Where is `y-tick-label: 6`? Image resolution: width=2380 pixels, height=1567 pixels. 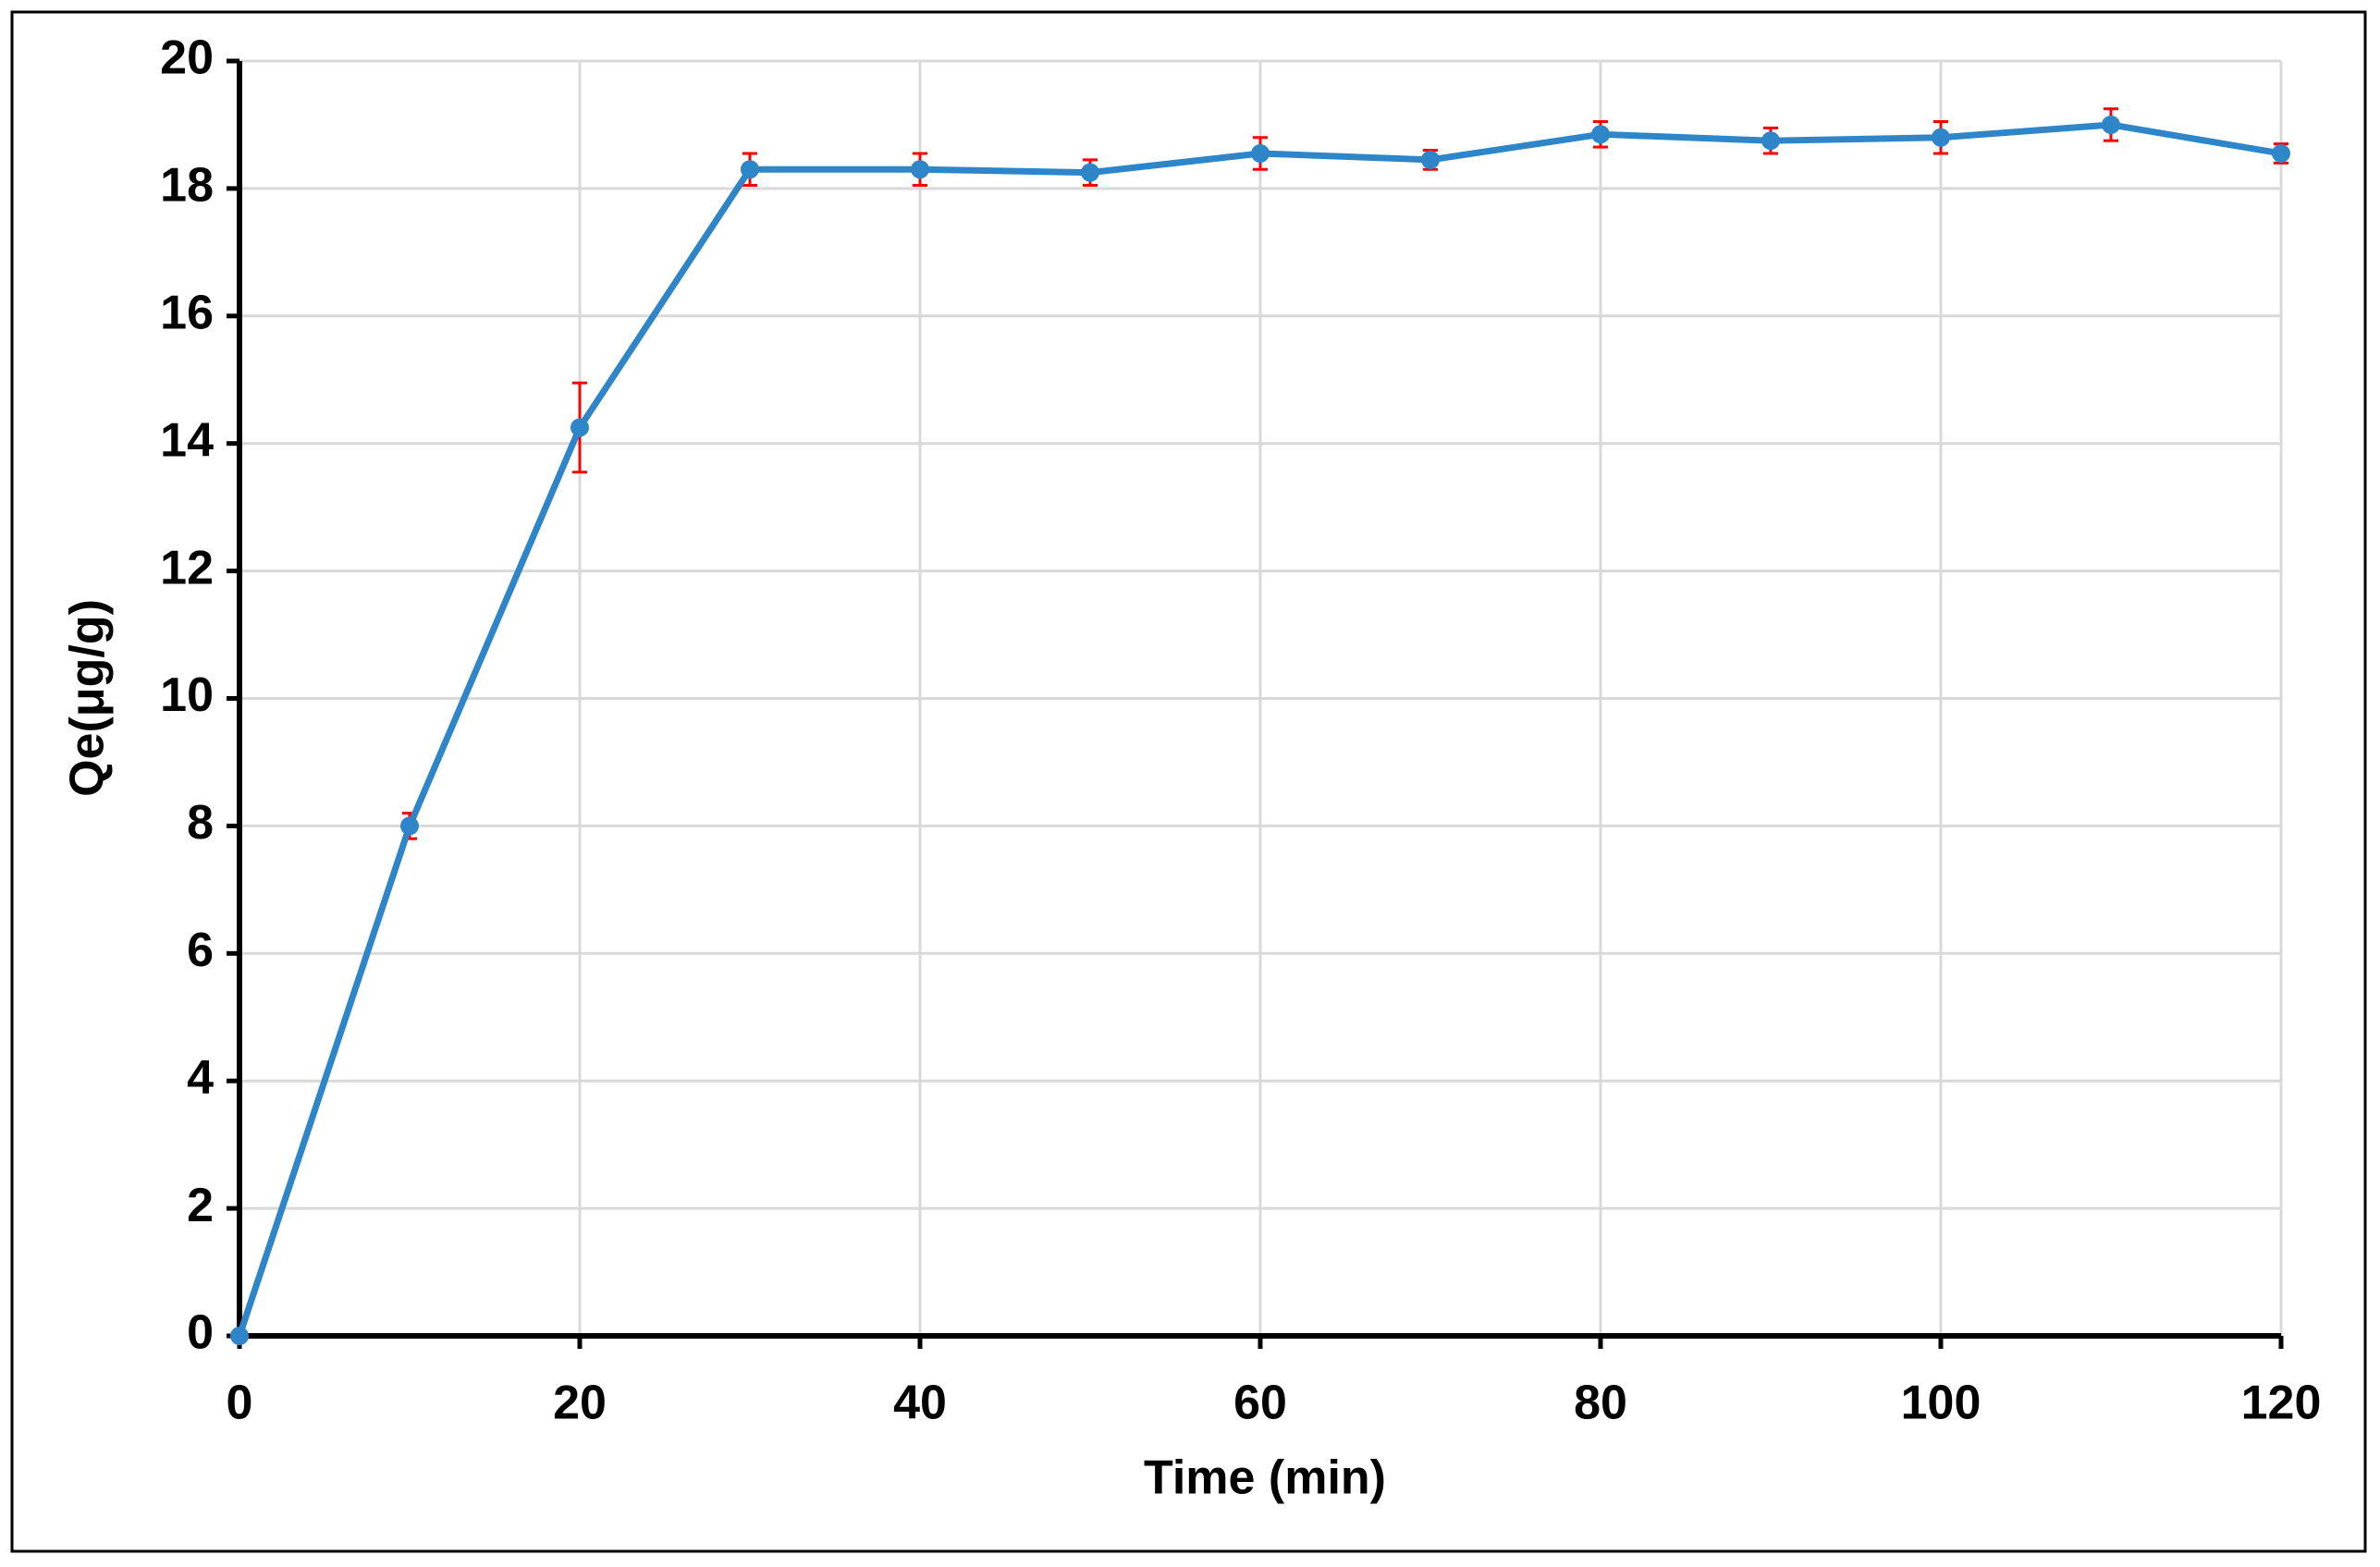
y-tick-label: 6 is located at coordinates (200, 951).